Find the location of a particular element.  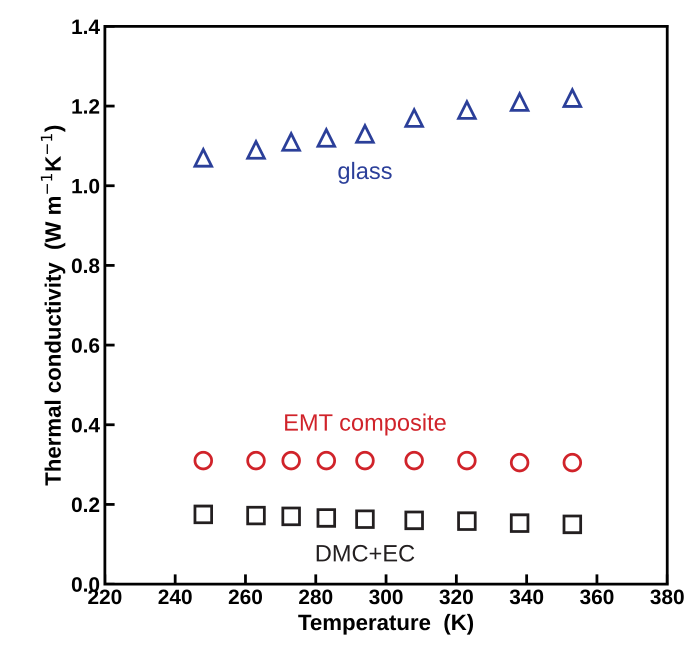

x-tick-label: 360 is located at coordinates (597, 597).